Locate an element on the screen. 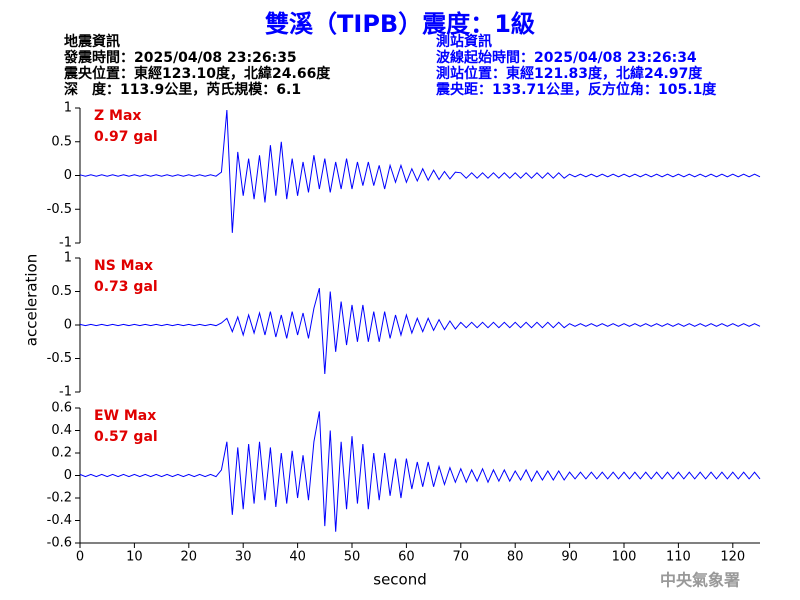 Image resolution: width=800 pixels, height=600 pixels. y-tick-label: -0.2 is located at coordinates (59, 498).